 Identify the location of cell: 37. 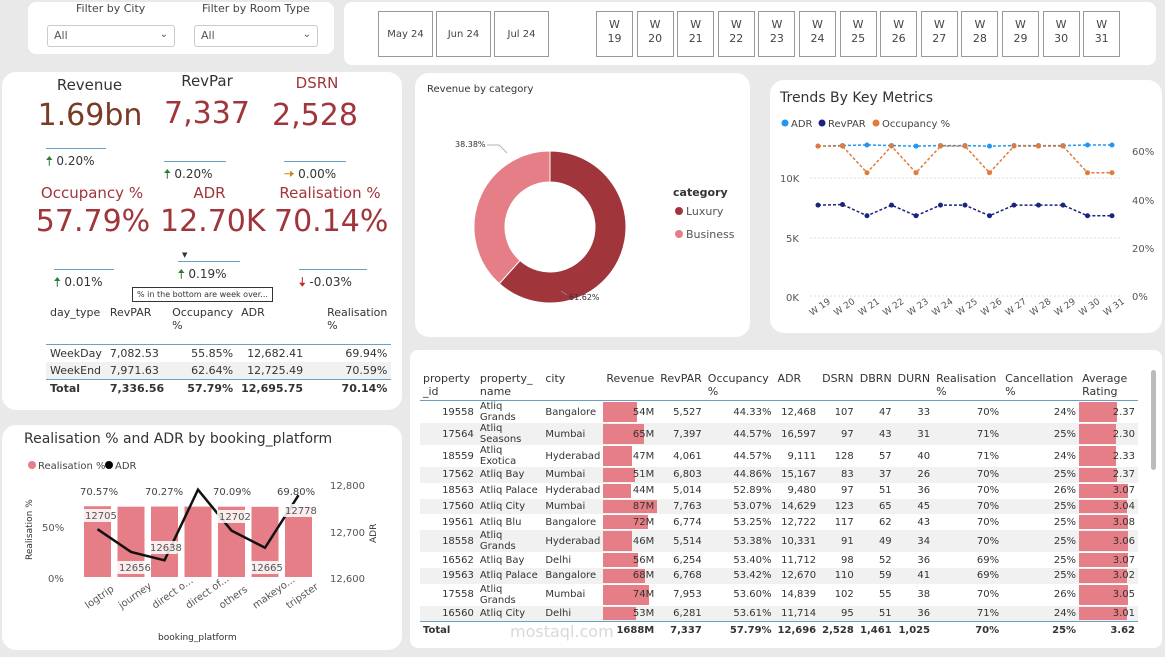
(875, 475).